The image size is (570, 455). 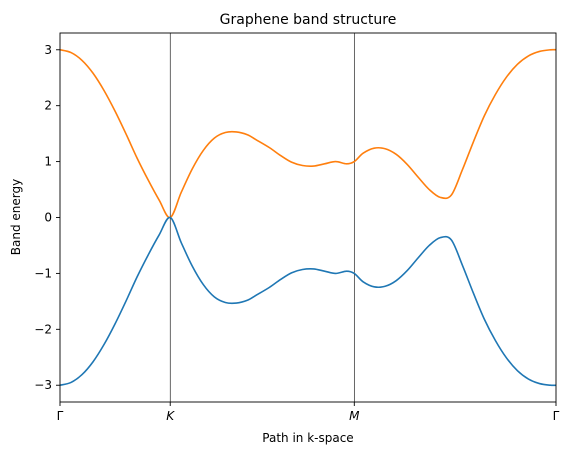 What do you see at coordinates (16, 217) in the screenshot?
I see `y-axis-label: Band energy` at bounding box center [16, 217].